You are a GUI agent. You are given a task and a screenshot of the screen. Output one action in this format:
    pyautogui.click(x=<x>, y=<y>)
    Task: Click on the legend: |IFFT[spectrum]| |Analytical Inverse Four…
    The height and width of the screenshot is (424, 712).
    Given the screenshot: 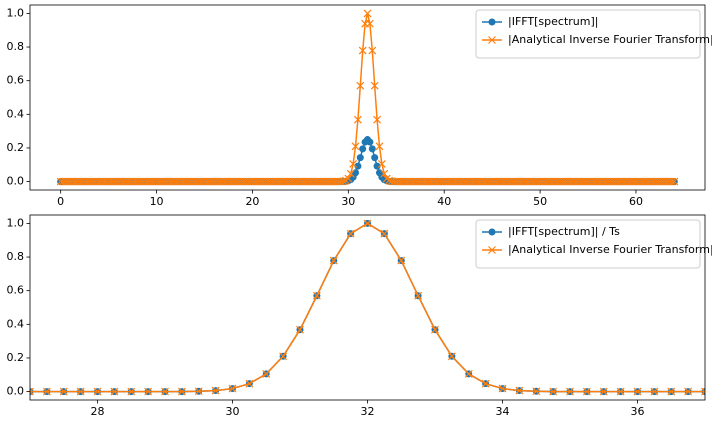 What is the action you would take?
    pyautogui.click(x=593, y=34)
    